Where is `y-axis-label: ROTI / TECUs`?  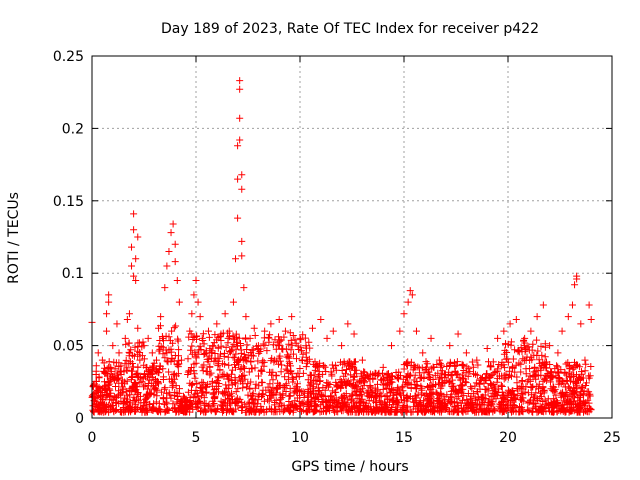
y-axis-label: ROTI / TECUs is located at coordinates (14, 238).